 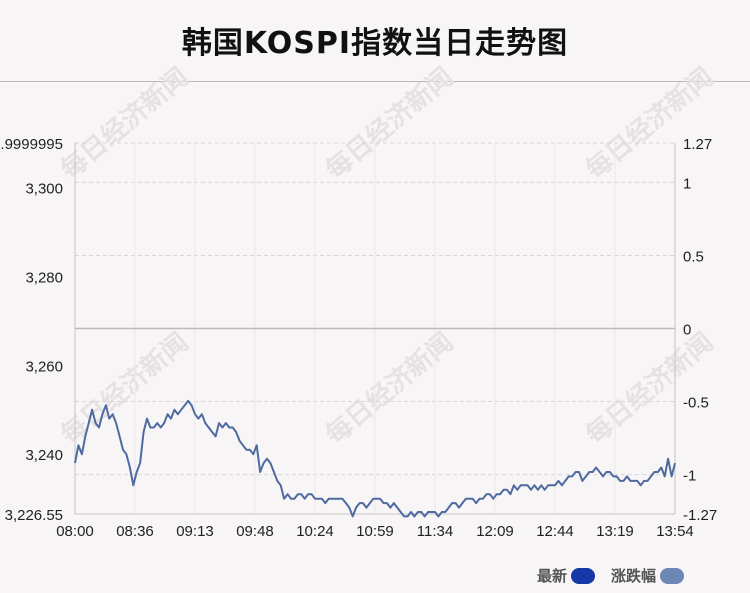 I want to click on y-left-tick-label-4: 3,240, so click(x=44, y=455).